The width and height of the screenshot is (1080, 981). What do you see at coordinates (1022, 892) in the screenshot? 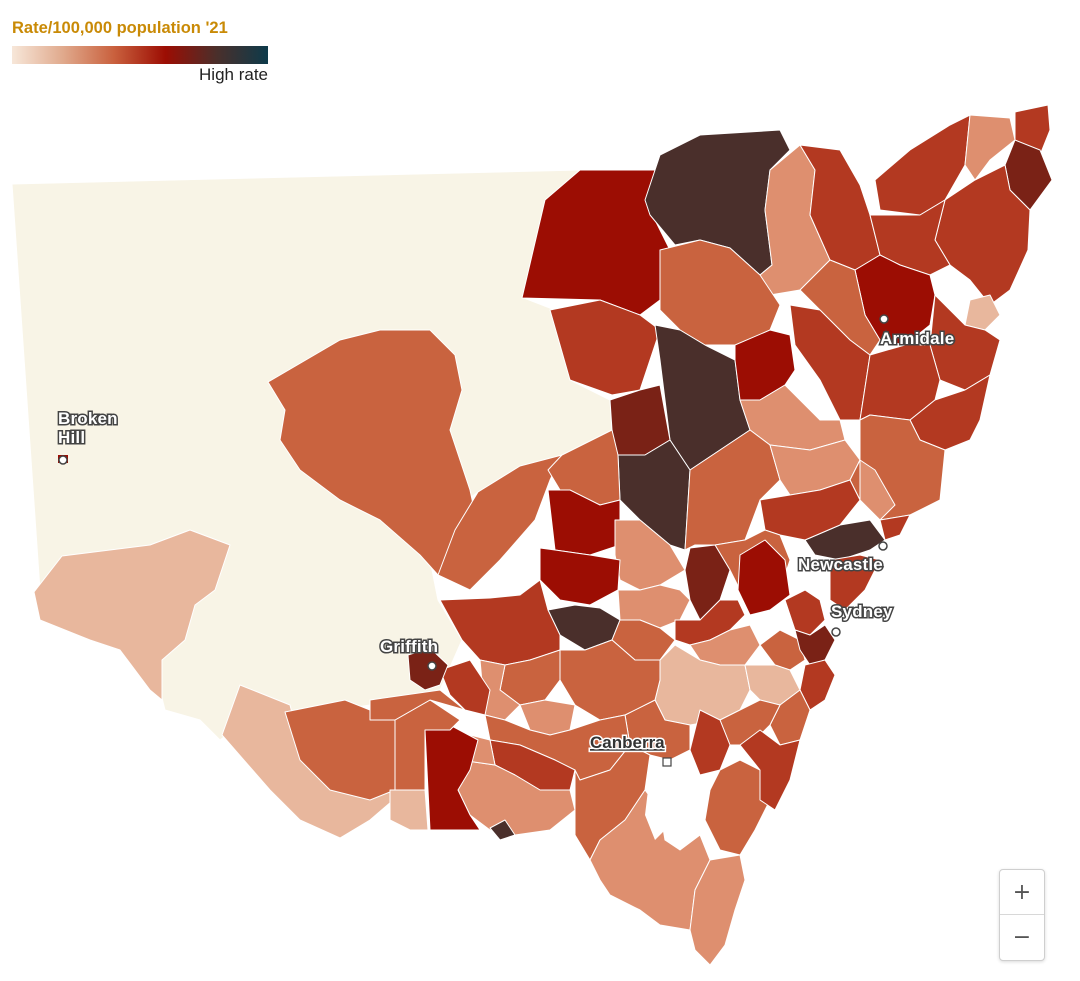
I see `zoom-in-button: +` at bounding box center [1022, 892].